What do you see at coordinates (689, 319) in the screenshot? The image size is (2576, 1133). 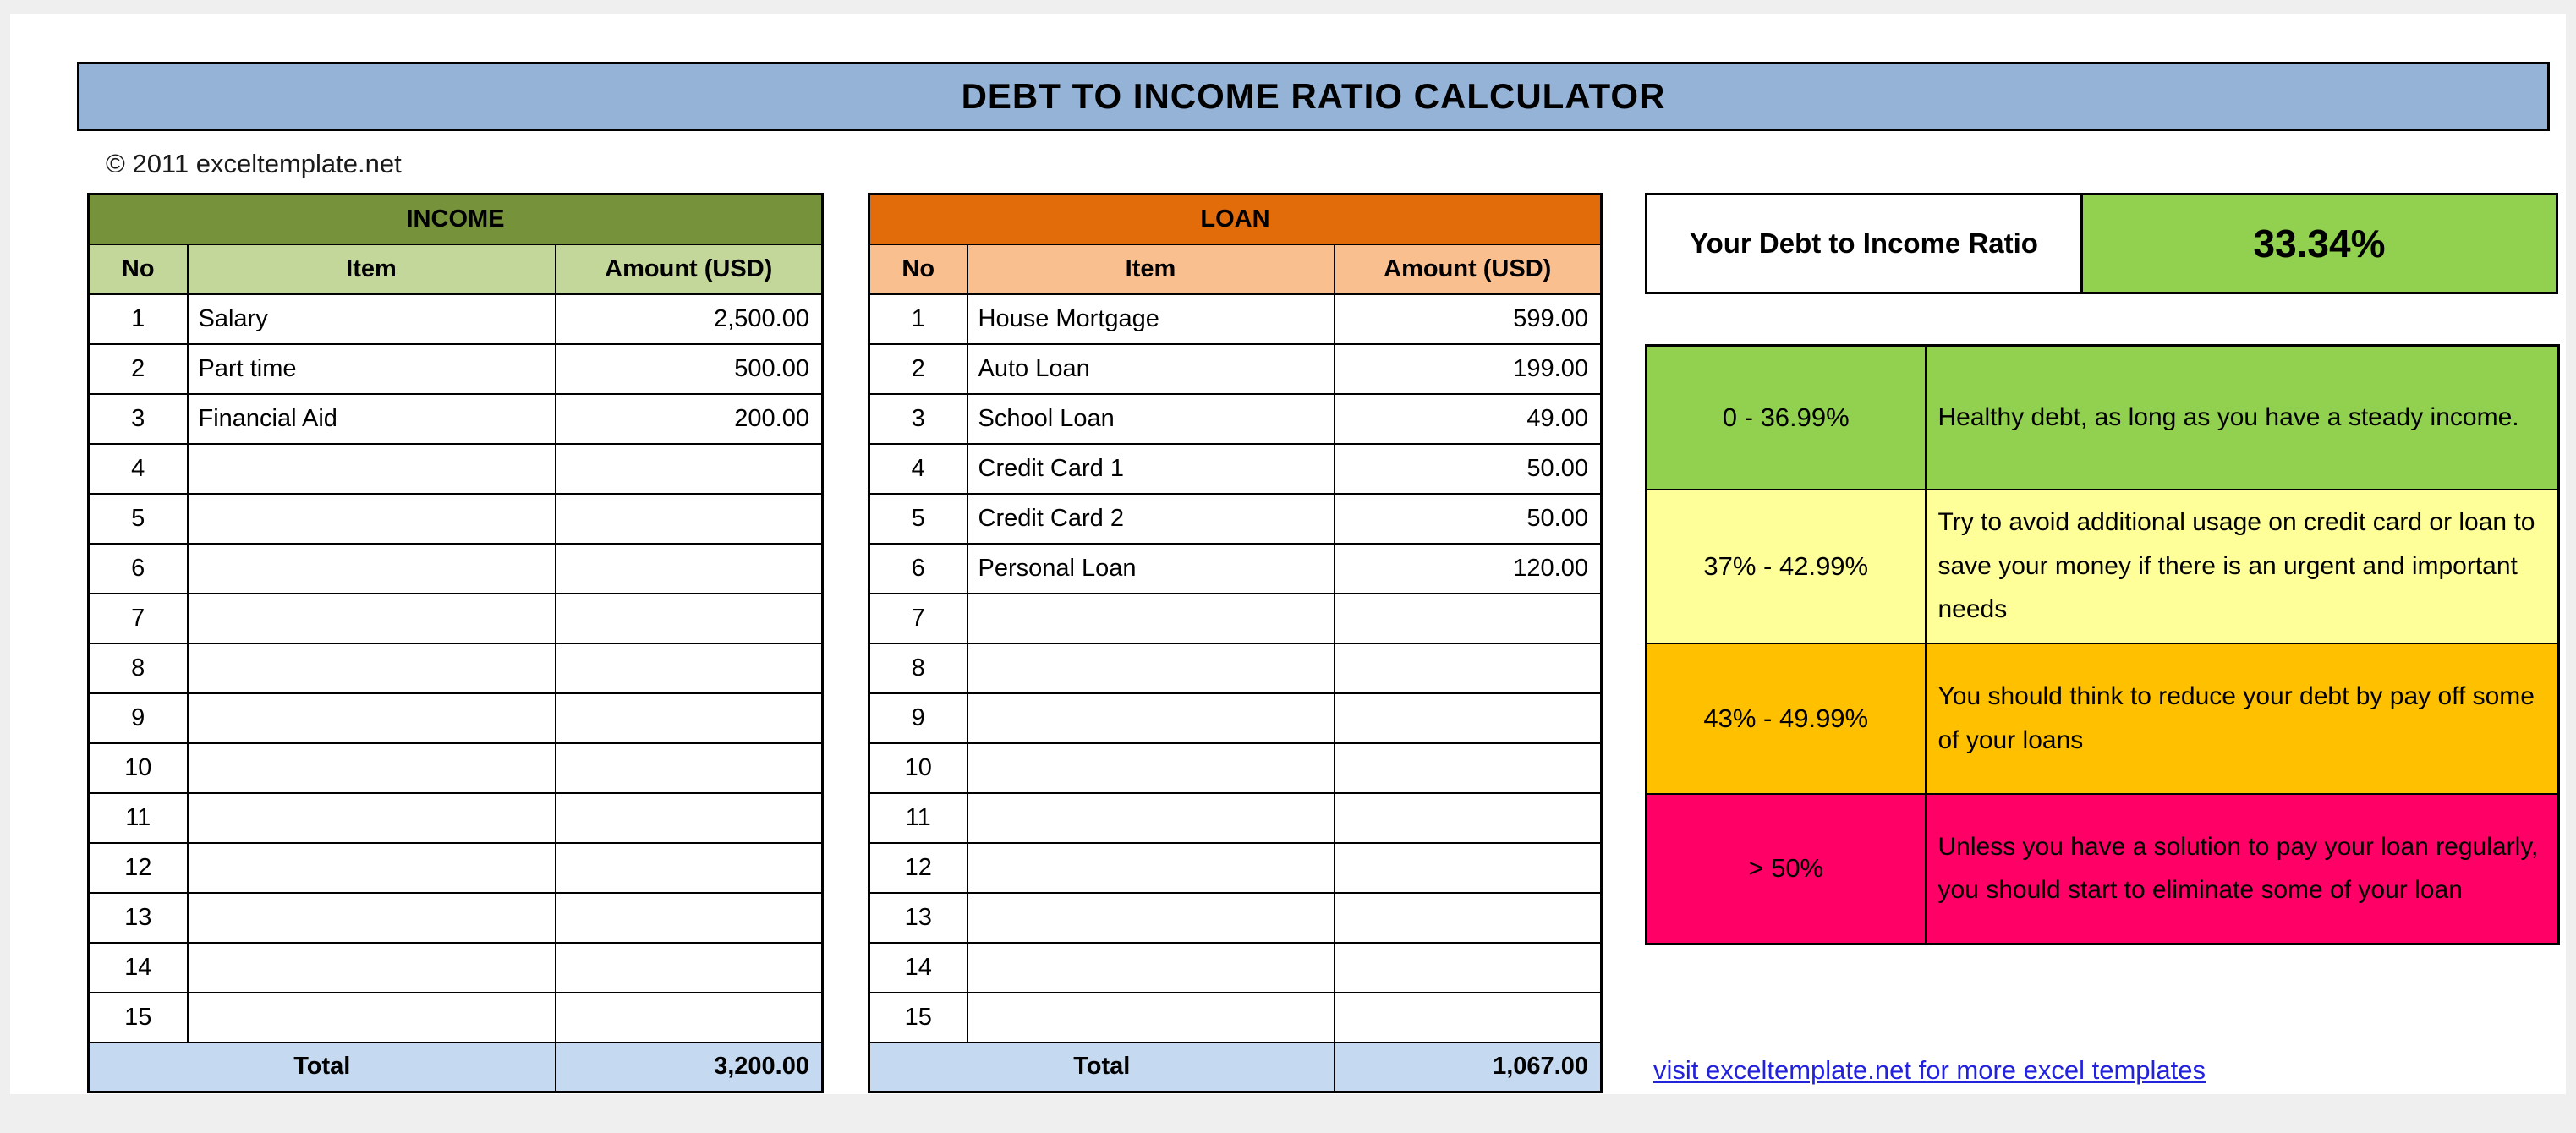 I see `amount-cell: 2,500.00` at bounding box center [689, 319].